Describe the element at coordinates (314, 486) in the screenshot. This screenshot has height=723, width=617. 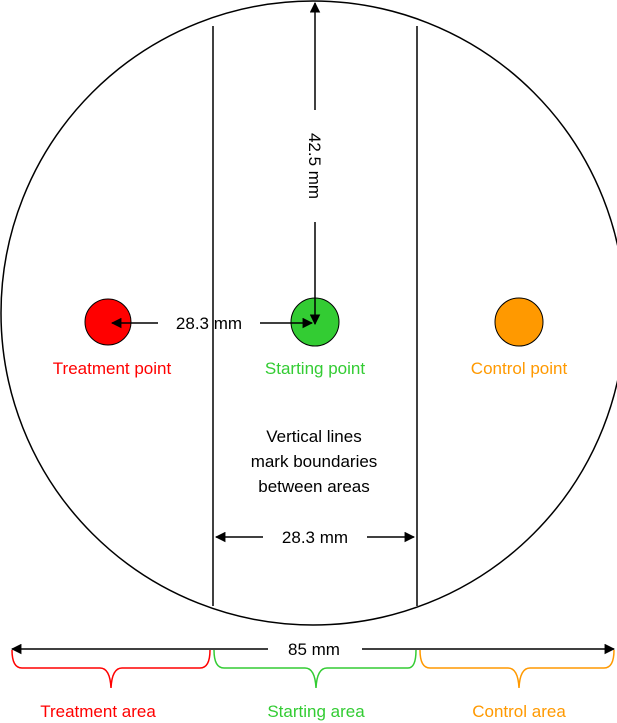
I see `boundary-note-line-3: between areas` at that location.